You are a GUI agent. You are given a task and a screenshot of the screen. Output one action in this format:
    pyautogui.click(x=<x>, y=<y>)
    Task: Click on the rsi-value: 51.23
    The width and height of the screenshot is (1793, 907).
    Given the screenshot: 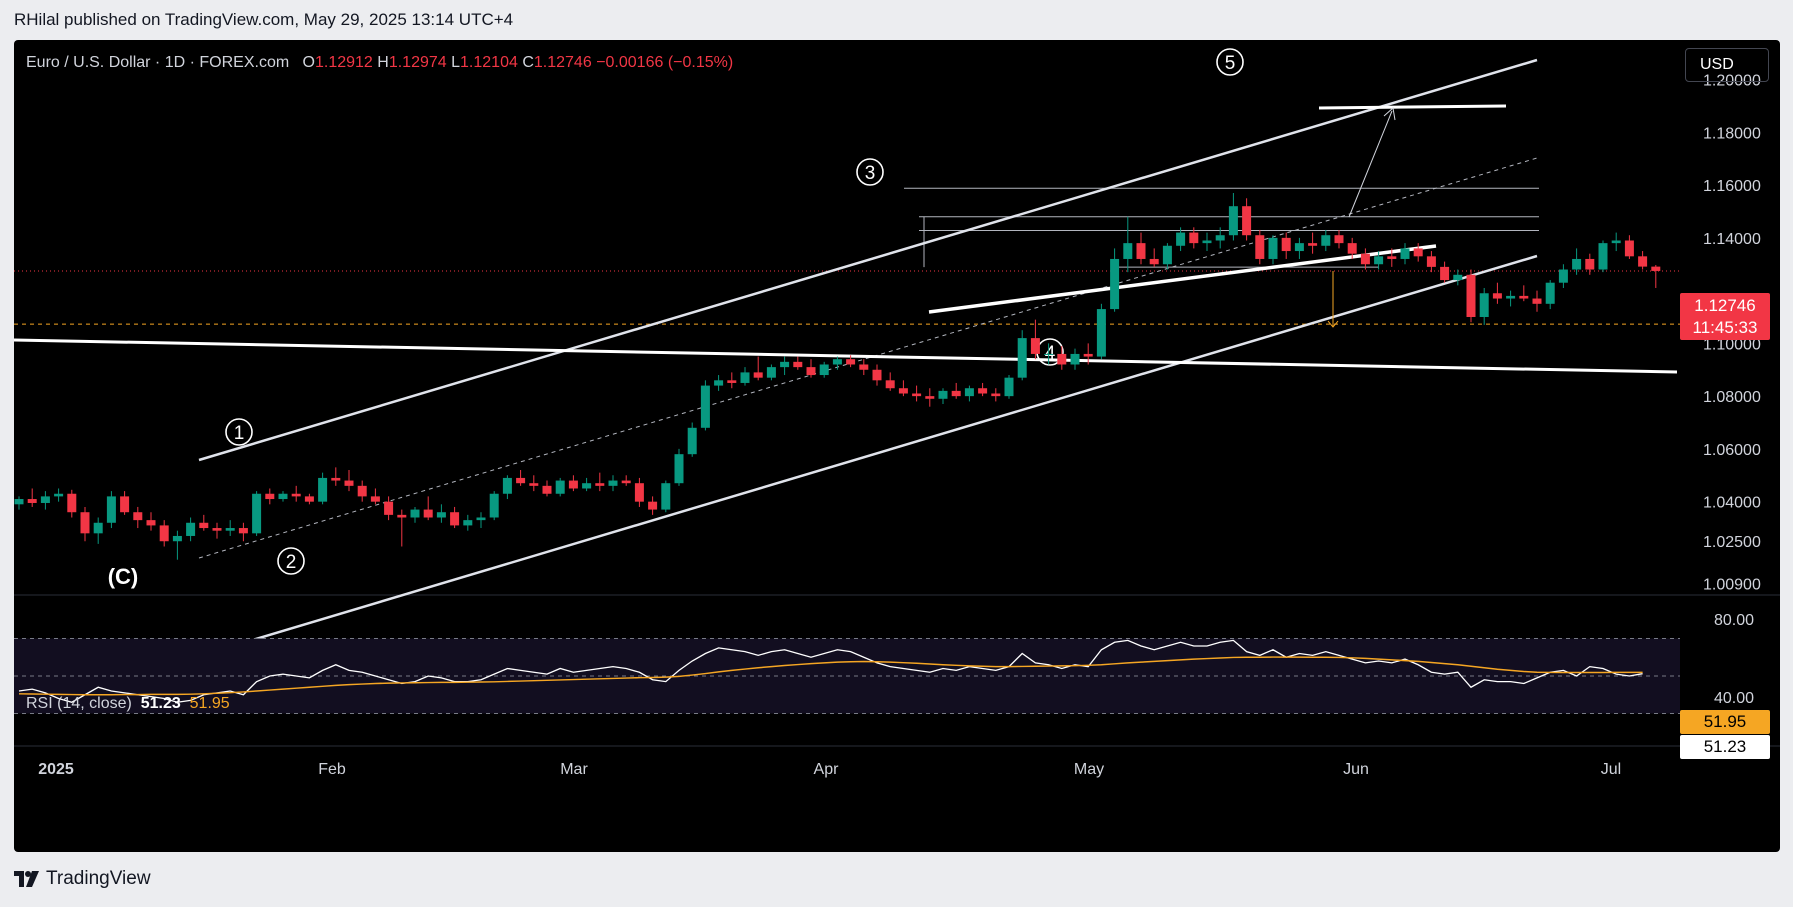 What is the action you would take?
    pyautogui.click(x=160, y=703)
    